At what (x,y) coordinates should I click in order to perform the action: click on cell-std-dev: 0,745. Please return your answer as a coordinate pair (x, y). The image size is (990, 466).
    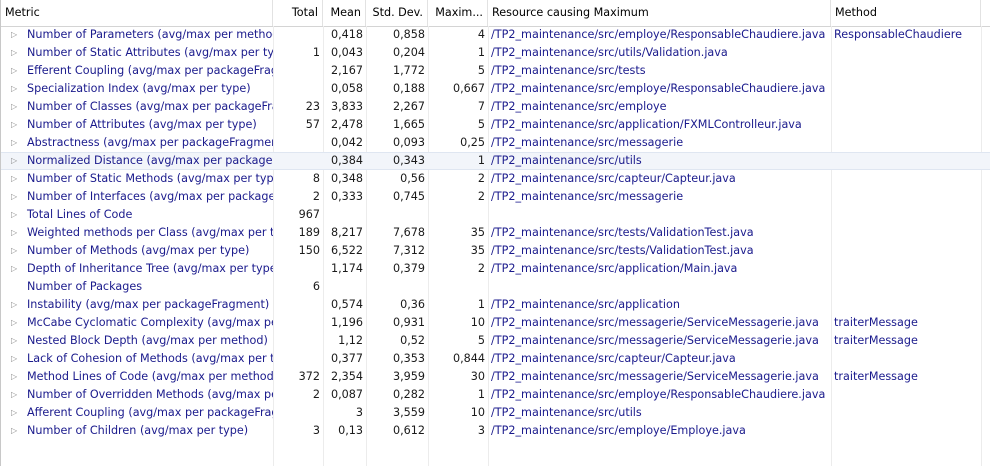
    Looking at the image, I should click on (408, 196).